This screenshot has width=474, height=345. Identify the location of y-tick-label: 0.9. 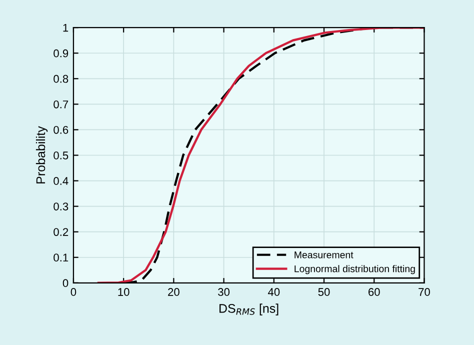
(61, 53).